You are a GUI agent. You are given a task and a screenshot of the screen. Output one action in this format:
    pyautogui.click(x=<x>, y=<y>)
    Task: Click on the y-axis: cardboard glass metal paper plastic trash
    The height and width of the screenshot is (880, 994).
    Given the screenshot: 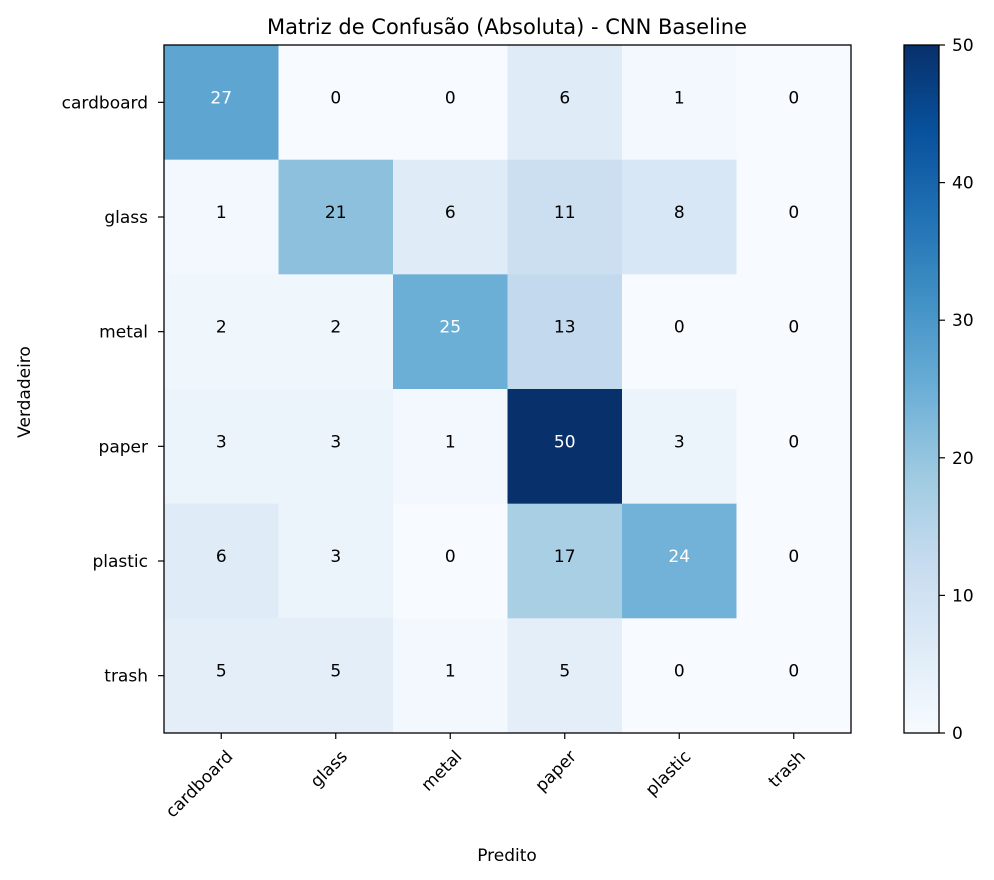 What is the action you would take?
    pyautogui.click(x=113, y=390)
    